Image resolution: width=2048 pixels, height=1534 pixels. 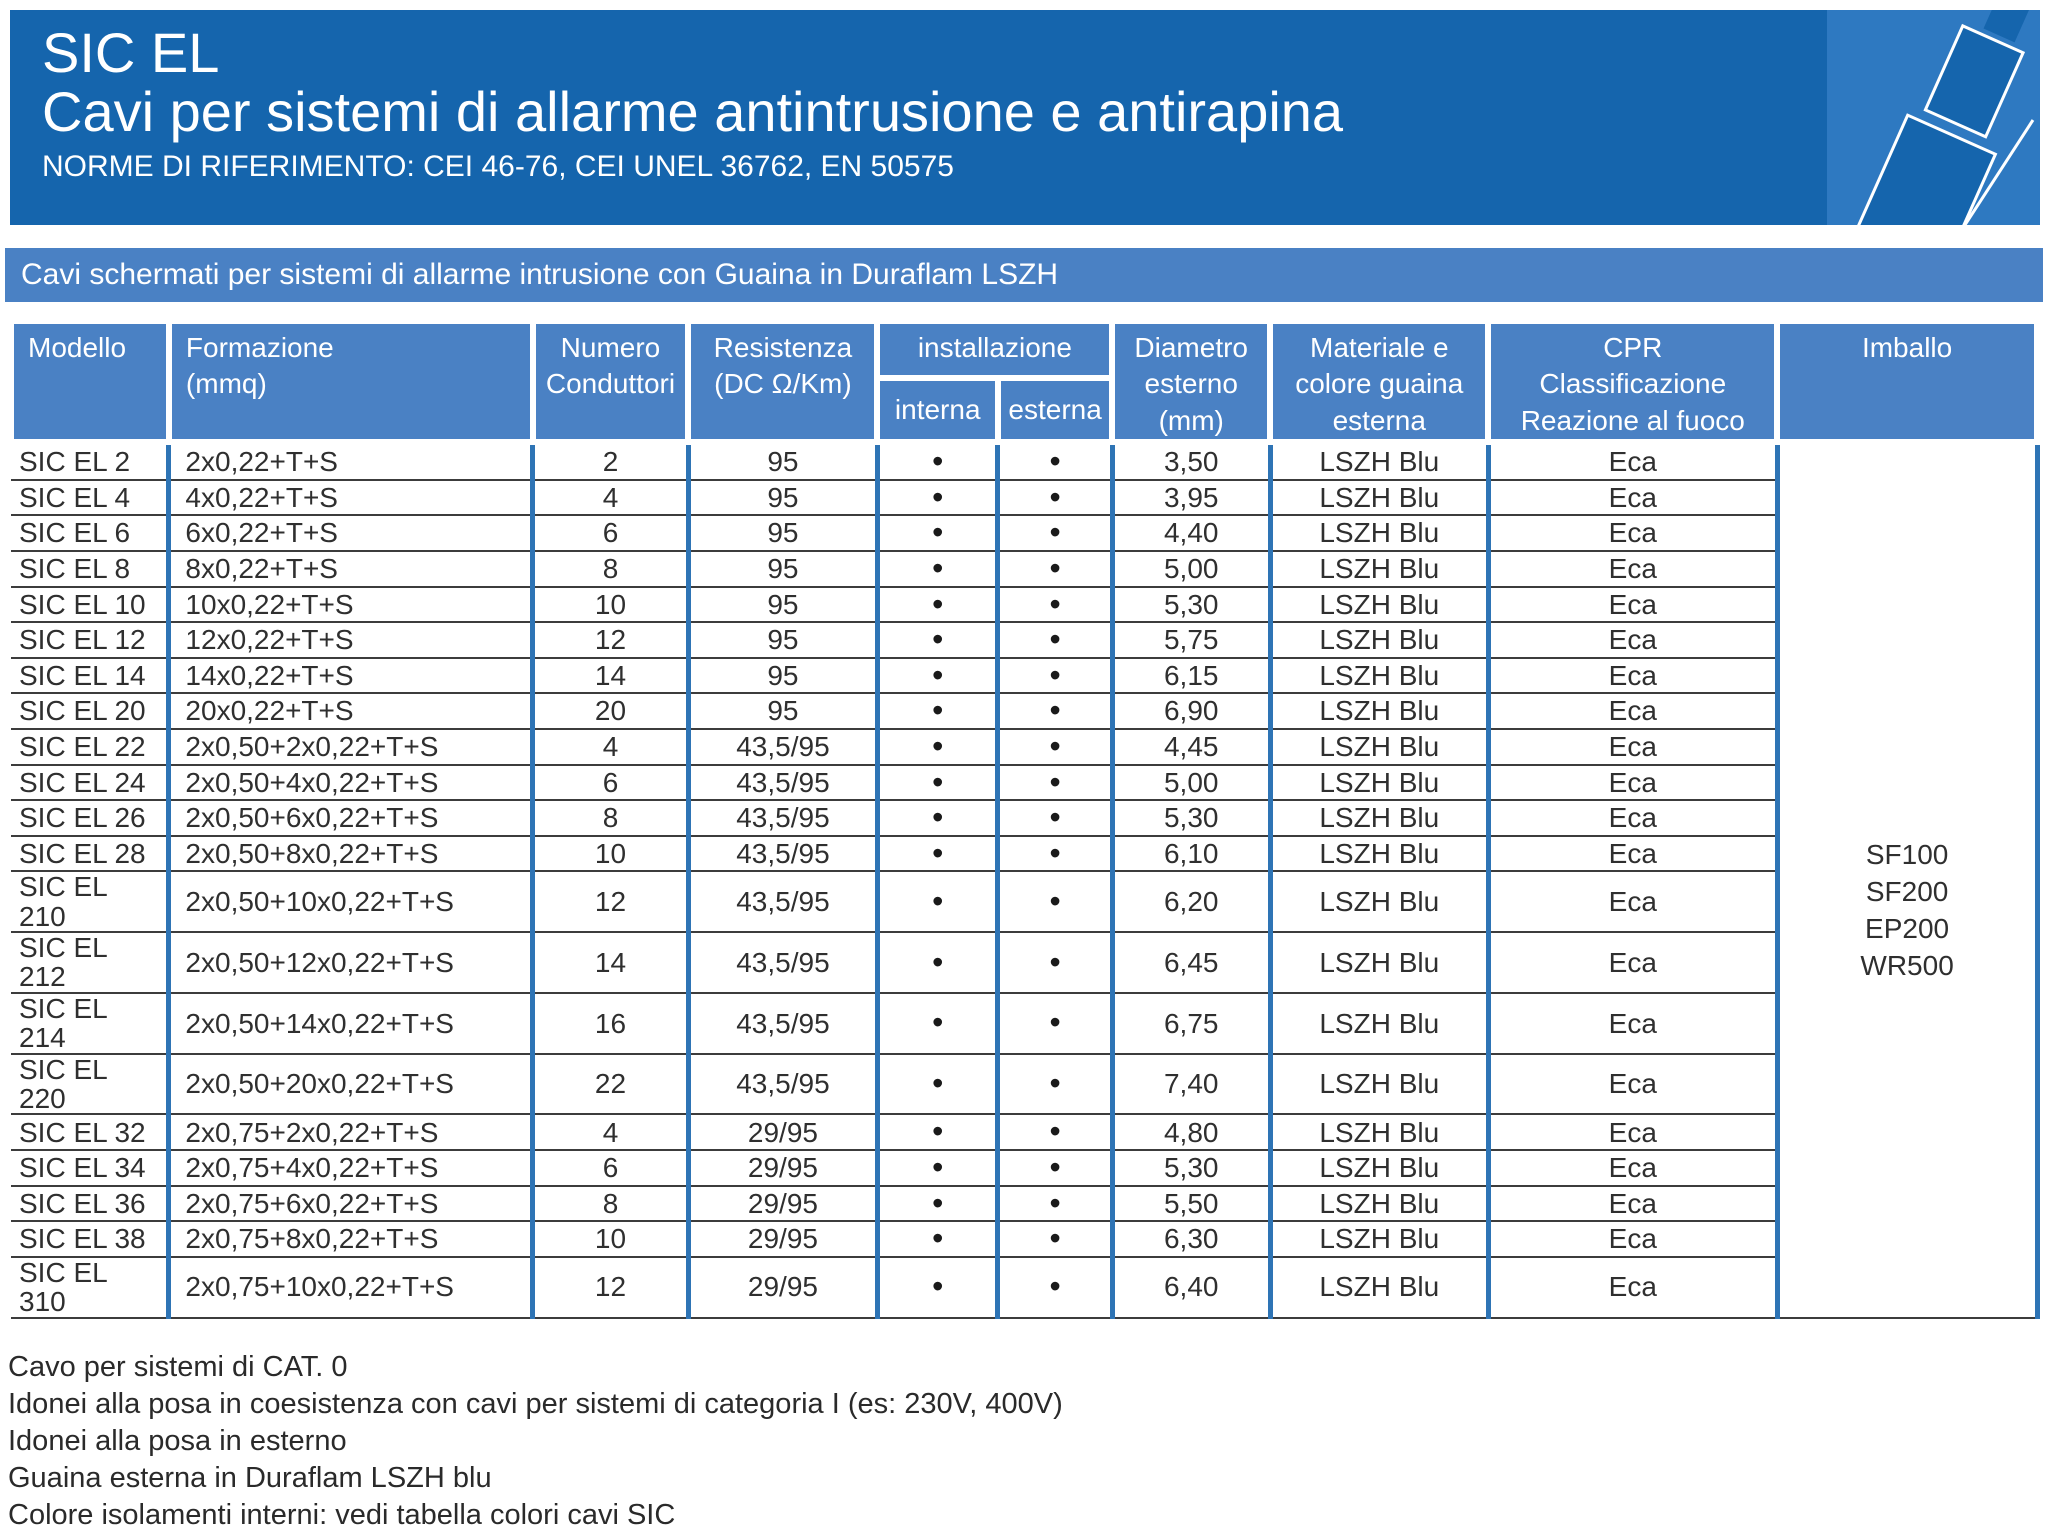 What do you see at coordinates (352, 1133) in the screenshot?
I see `cell-formation: 2x0,75+2x0,22+T+S` at bounding box center [352, 1133].